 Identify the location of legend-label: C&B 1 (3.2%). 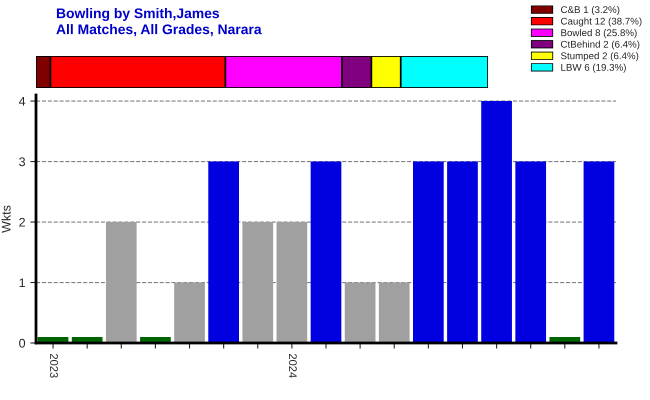
(590, 10).